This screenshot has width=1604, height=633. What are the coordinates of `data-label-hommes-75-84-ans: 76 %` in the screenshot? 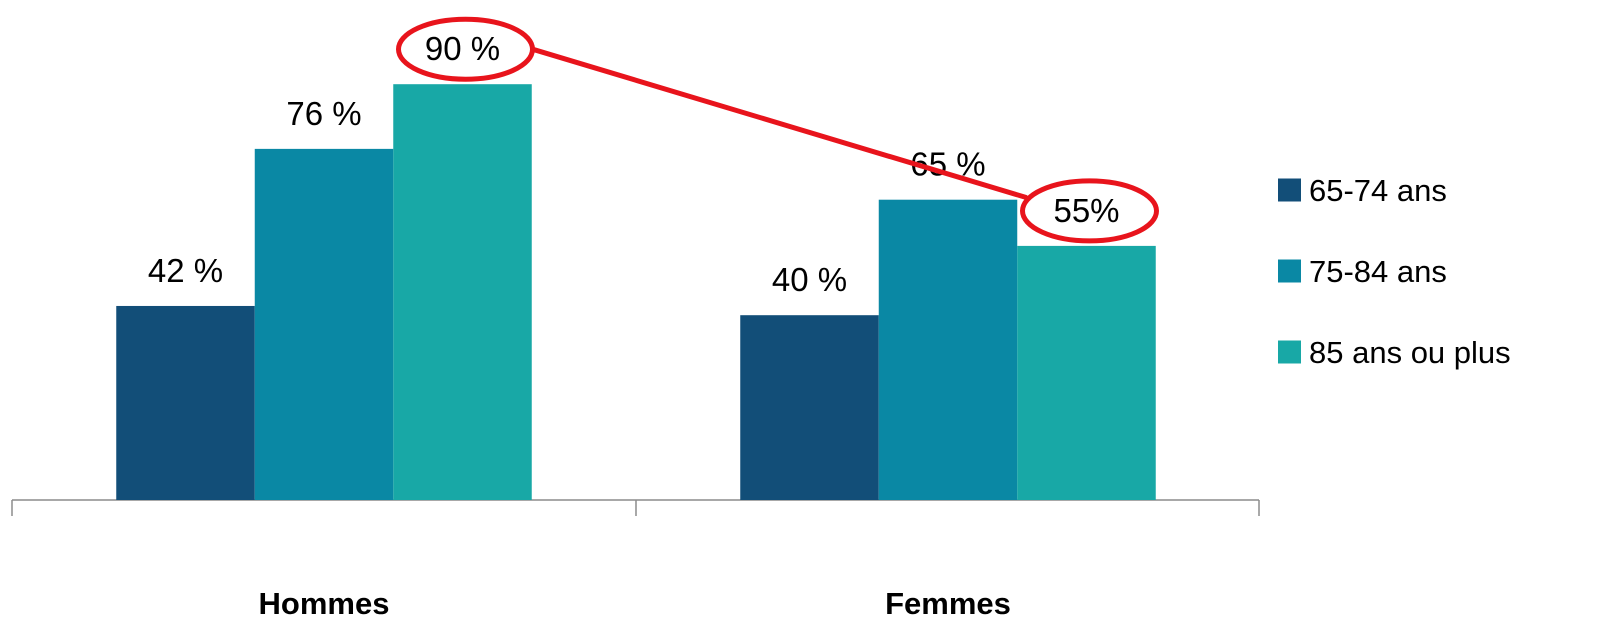 It's located at (323, 113).